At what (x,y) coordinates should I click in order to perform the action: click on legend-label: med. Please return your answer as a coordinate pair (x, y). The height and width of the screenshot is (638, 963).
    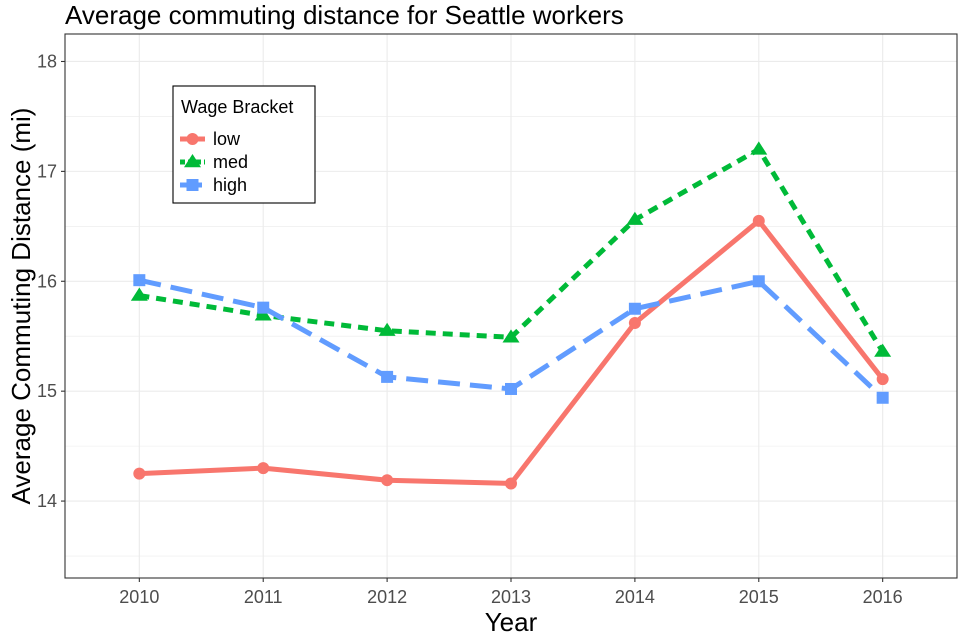
    Looking at the image, I should click on (230, 162).